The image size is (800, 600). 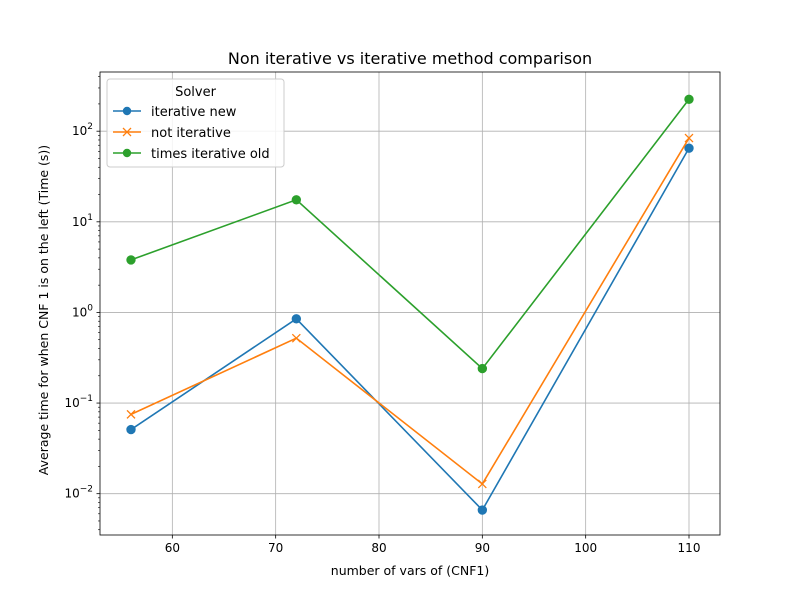 I want to click on y-tick-exponent: 2, so click(x=90, y=127).